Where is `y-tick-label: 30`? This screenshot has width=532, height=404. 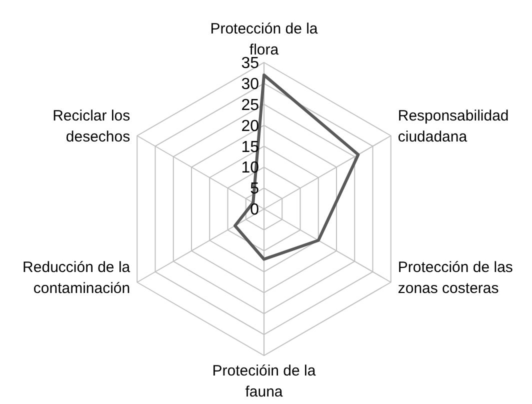
y-tick-label: 30 is located at coordinates (250, 85).